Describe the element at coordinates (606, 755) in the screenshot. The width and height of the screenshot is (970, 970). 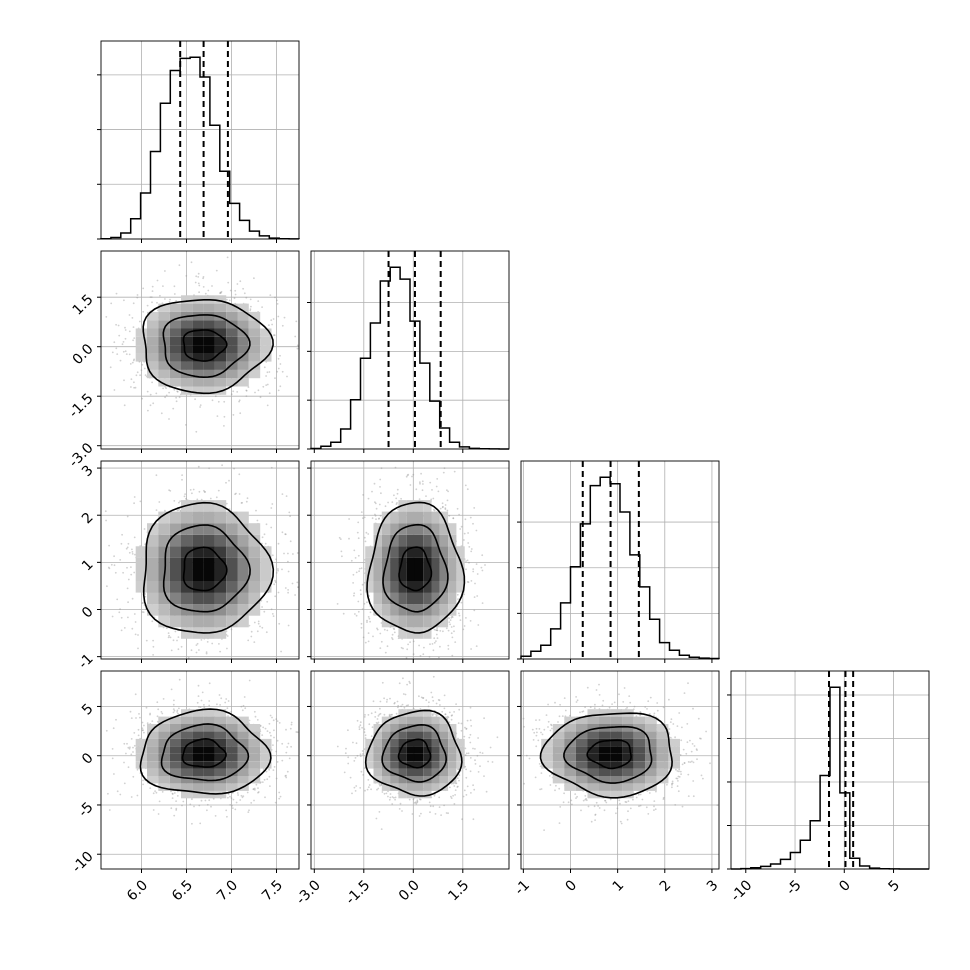
I see `contour-line` at that location.